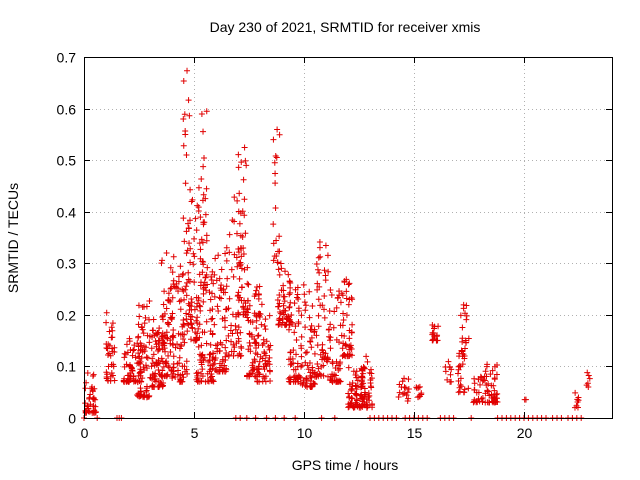  What do you see at coordinates (415, 433) in the screenshot?
I see `x-tick-label: 15` at bounding box center [415, 433].